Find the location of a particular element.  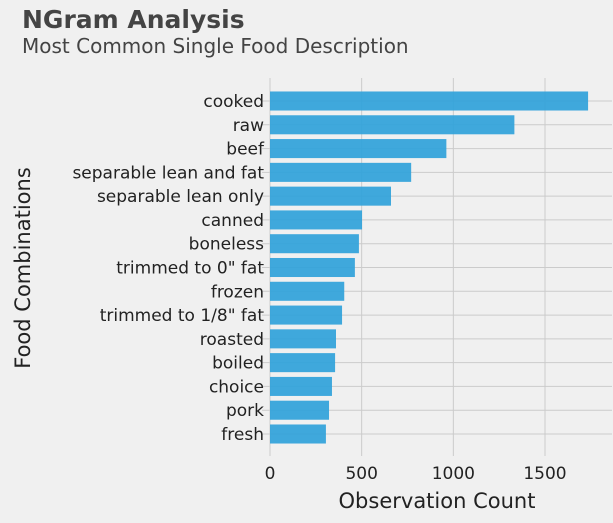

y-tick-label: pork is located at coordinates (245, 411).